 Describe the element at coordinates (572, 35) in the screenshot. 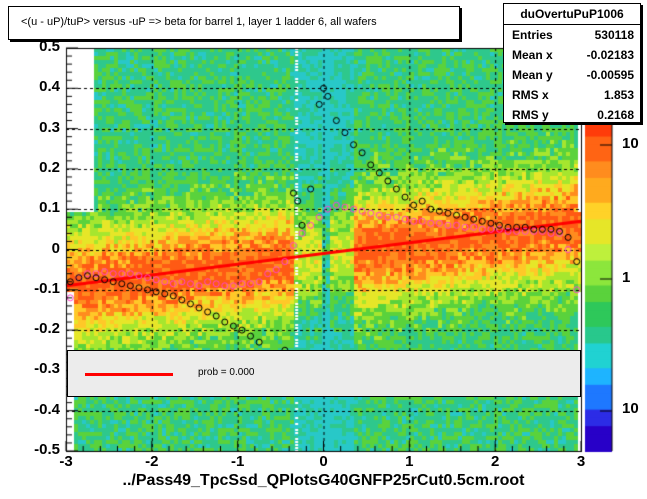

I see `stats-row-entries: Entries 530118` at that location.